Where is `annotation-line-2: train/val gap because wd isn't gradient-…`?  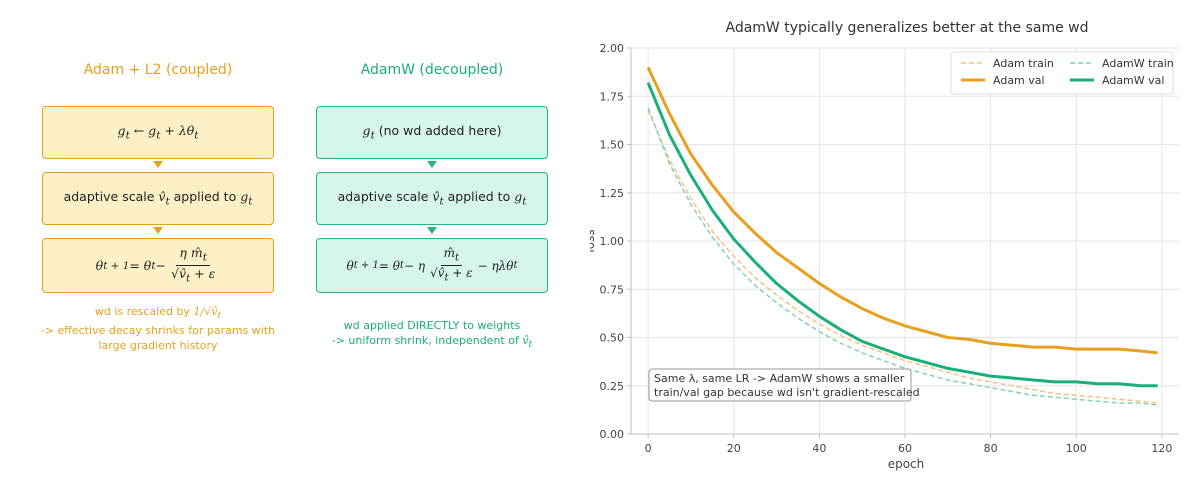
annotation-line-2: train/val gap because wd isn't gradient-… is located at coordinates (787, 392).